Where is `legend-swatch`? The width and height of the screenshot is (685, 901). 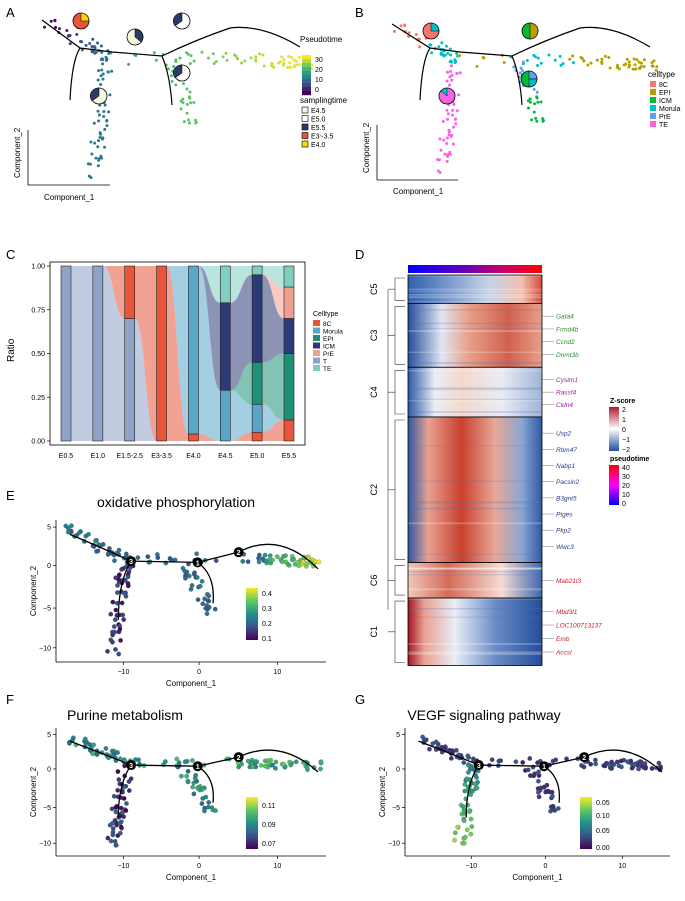 legend-swatch is located at coordinates (316, 330).